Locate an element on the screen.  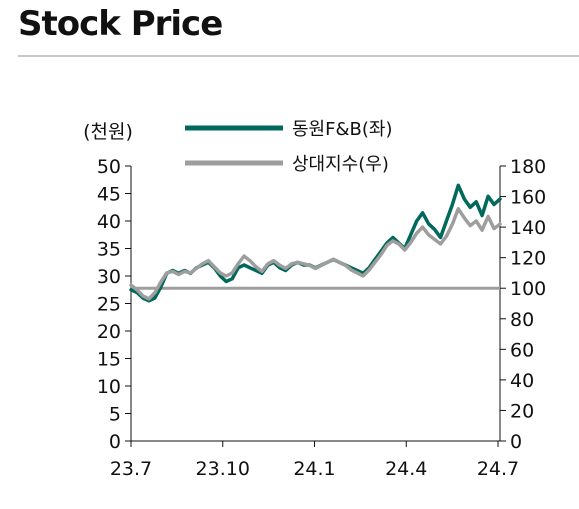
left-y-tick-label: 25 is located at coordinates (109, 305).